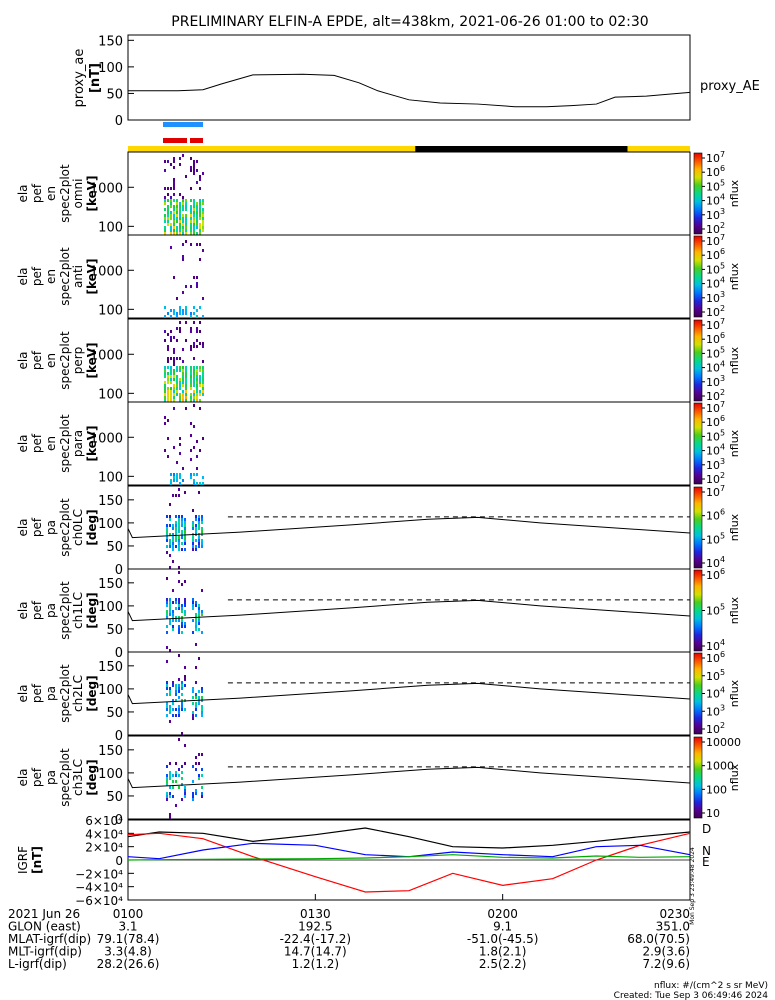 The height and width of the screenshot is (1000, 775). What do you see at coordinates (409, 693) in the screenshot?
I see `pitch-angle-frame` at bounding box center [409, 693].